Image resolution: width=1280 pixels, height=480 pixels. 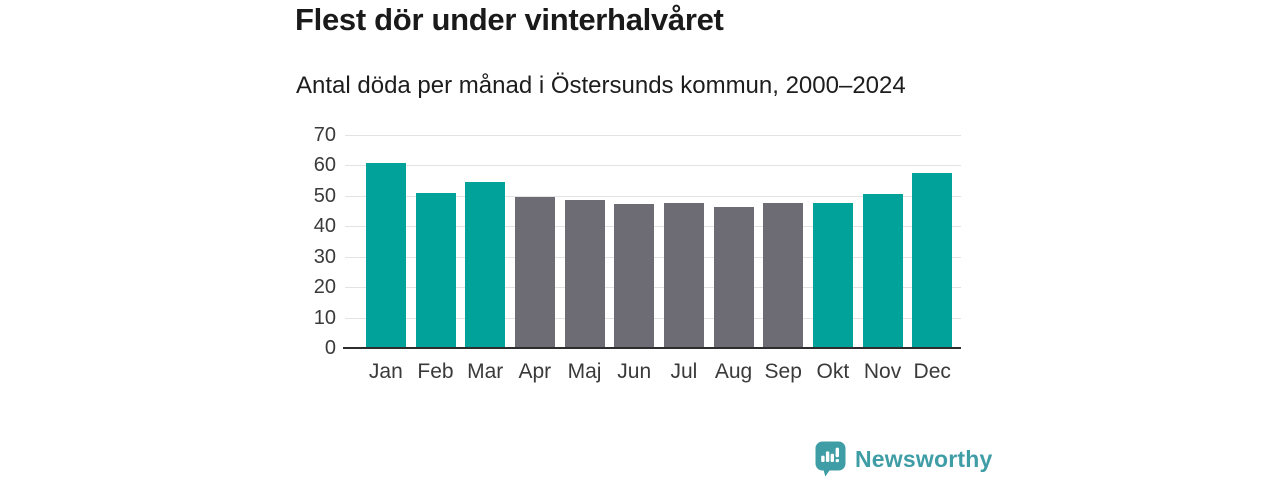 I want to click on bar-apr, so click(x=534, y=272).